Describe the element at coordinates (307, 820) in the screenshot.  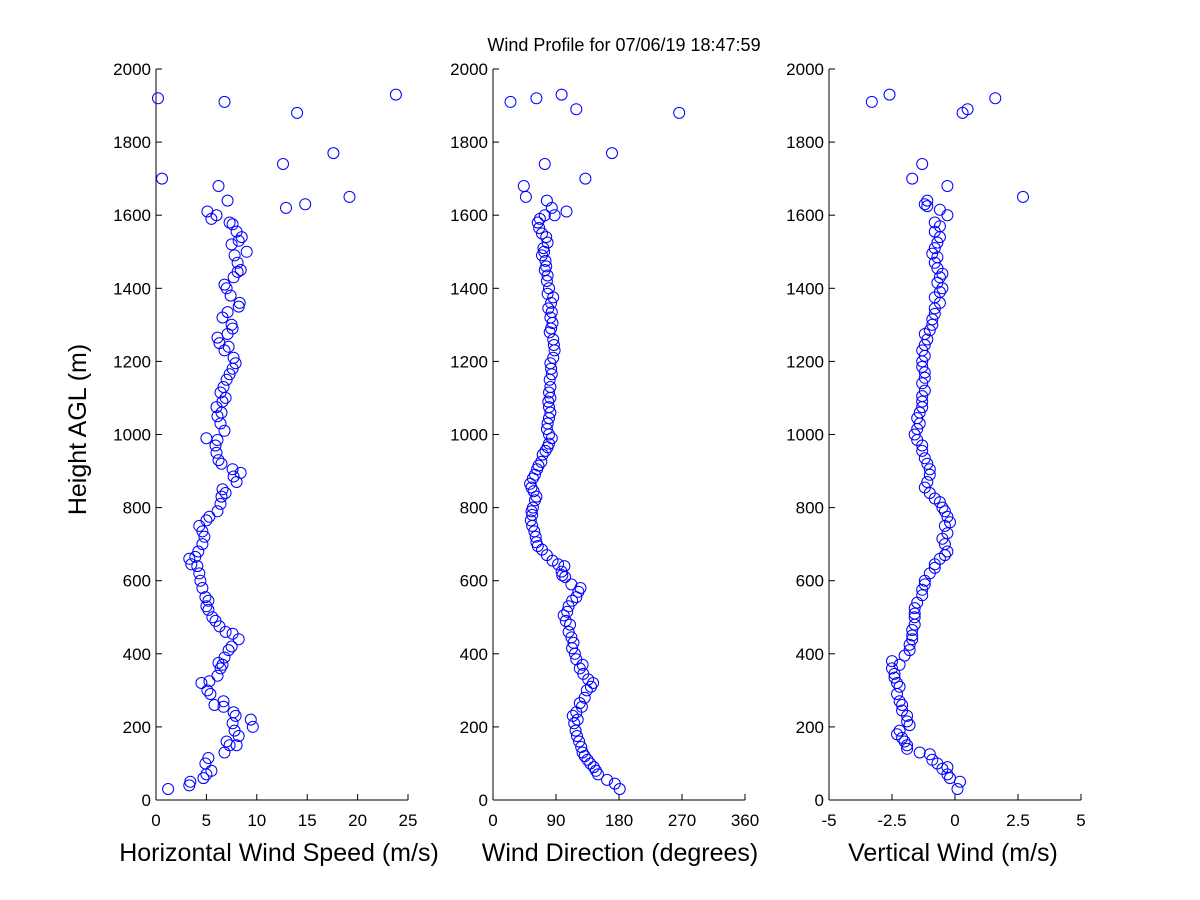
I see `x-tick-label: 15` at that location.